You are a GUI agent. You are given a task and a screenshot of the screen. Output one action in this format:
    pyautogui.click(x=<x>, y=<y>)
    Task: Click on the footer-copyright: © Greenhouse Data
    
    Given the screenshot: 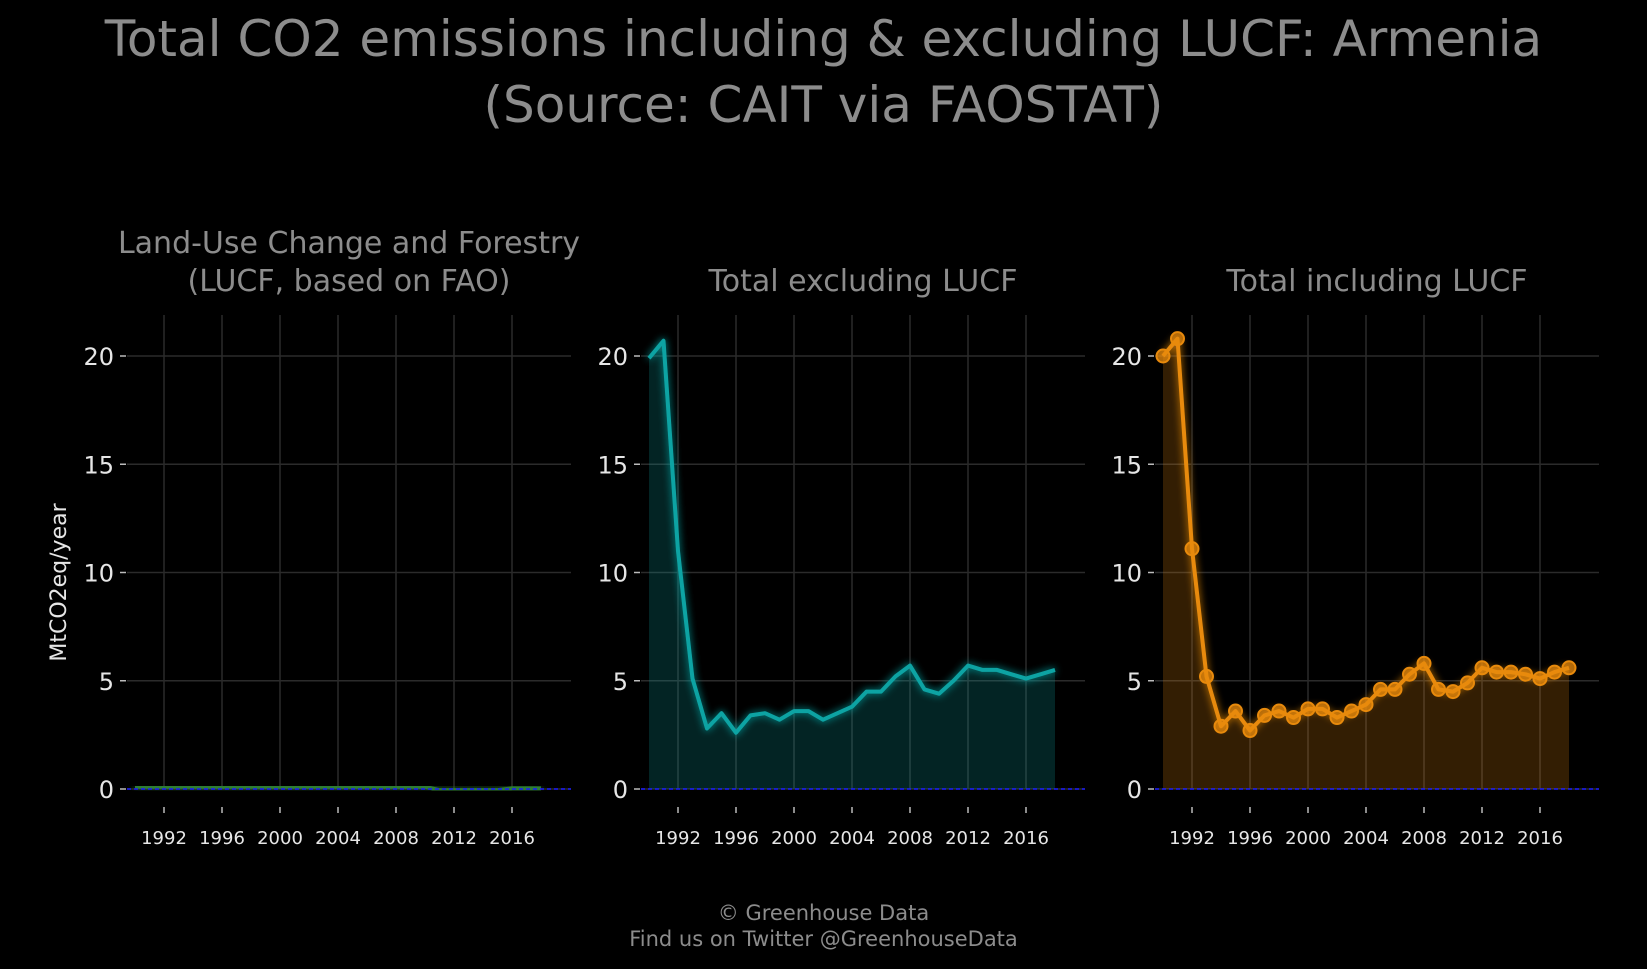 What is the action you would take?
    pyautogui.click(x=823, y=913)
    